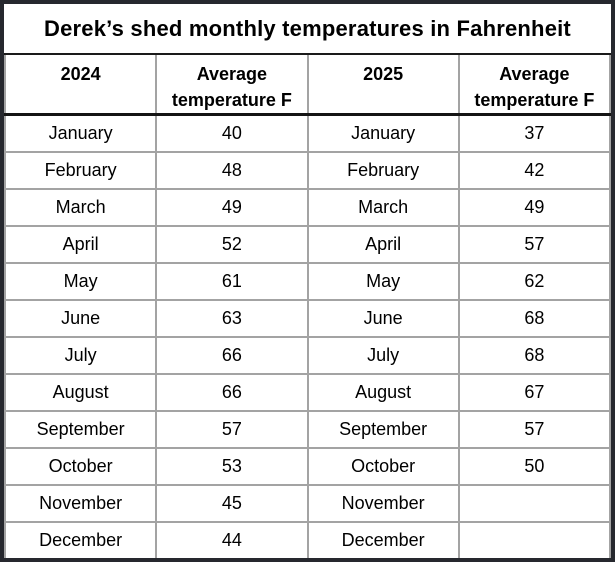 This screenshot has height=562, width=615. Describe the element at coordinates (534, 170) in the screenshot. I see `temp-cell-2025: 42` at that location.